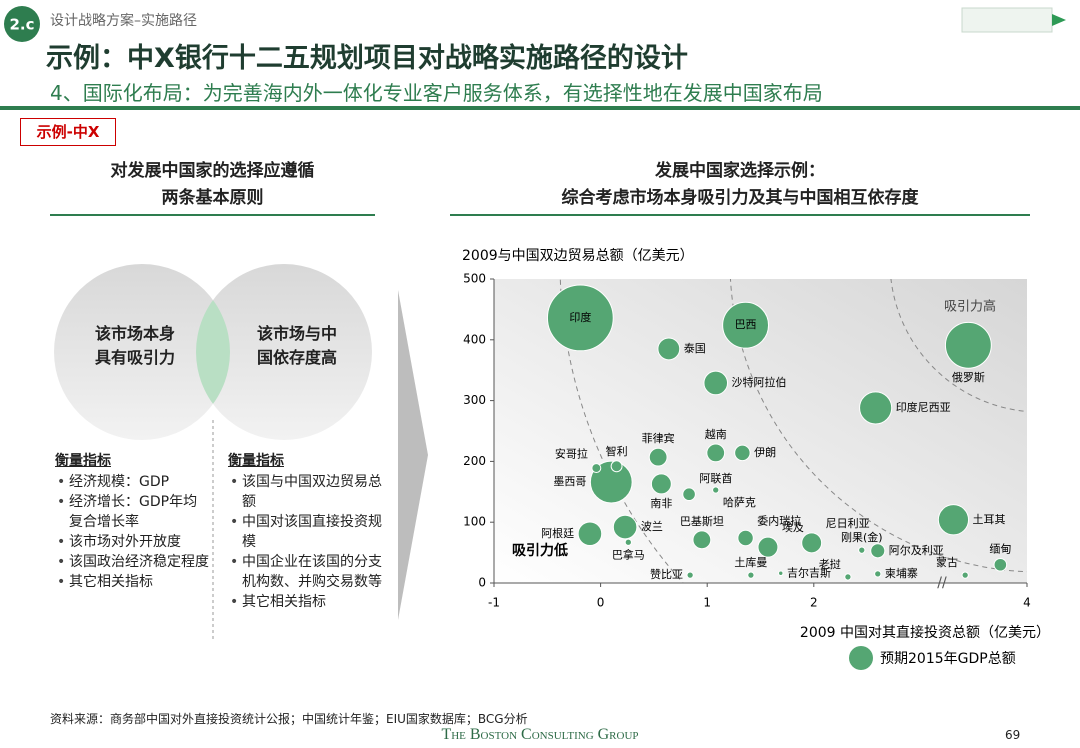  What do you see at coordinates (132, 512) in the screenshot?
I see `metric-item: 经济增长：GDP年均复合增长率` at bounding box center [132, 512].